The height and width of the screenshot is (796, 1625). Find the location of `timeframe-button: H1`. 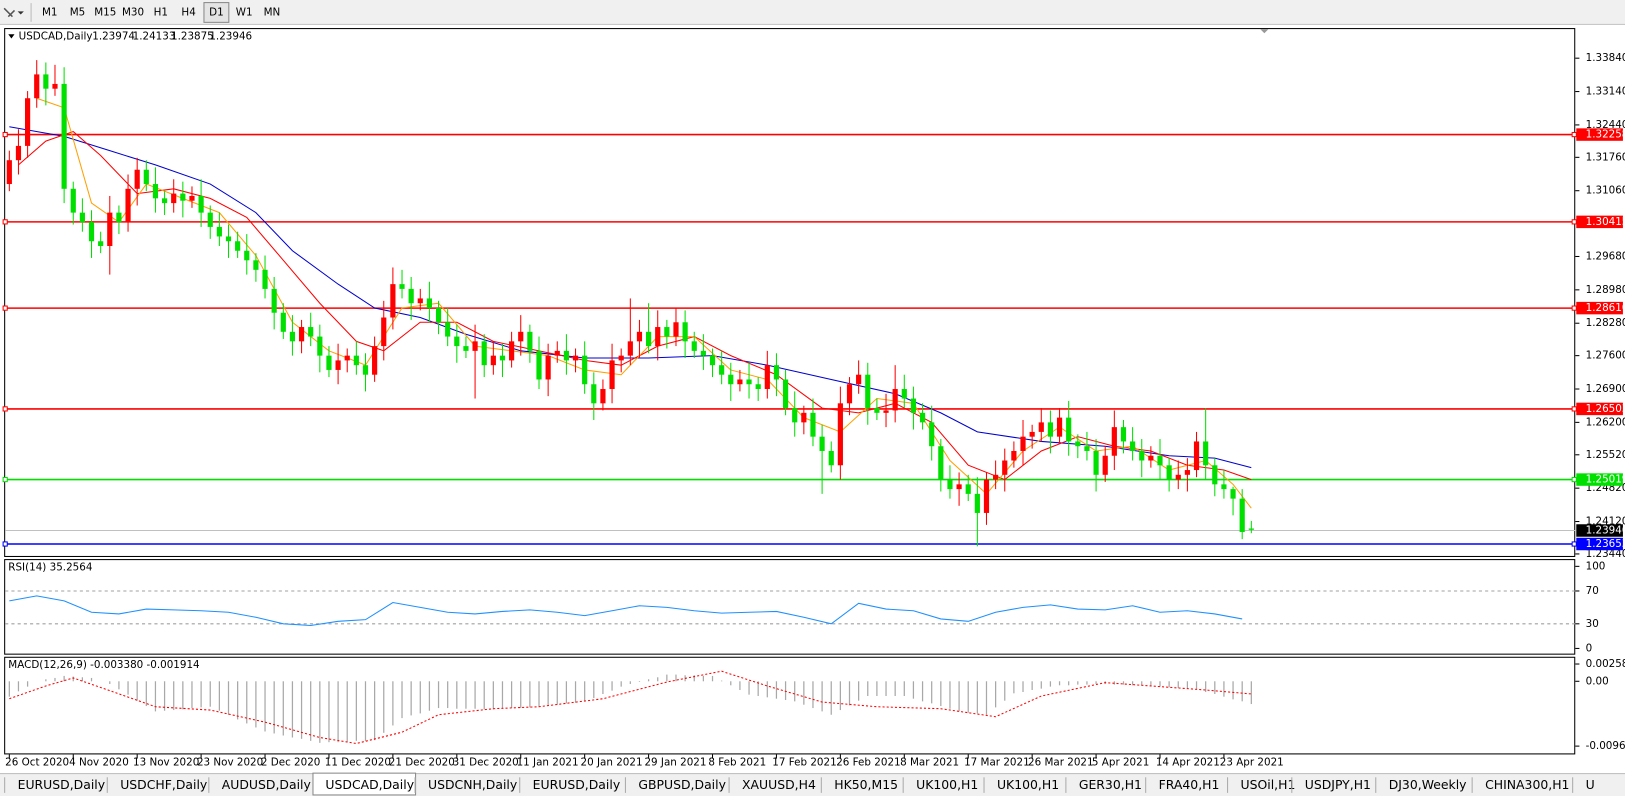

timeframe-button: H1 is located at coordinates (161, 12).